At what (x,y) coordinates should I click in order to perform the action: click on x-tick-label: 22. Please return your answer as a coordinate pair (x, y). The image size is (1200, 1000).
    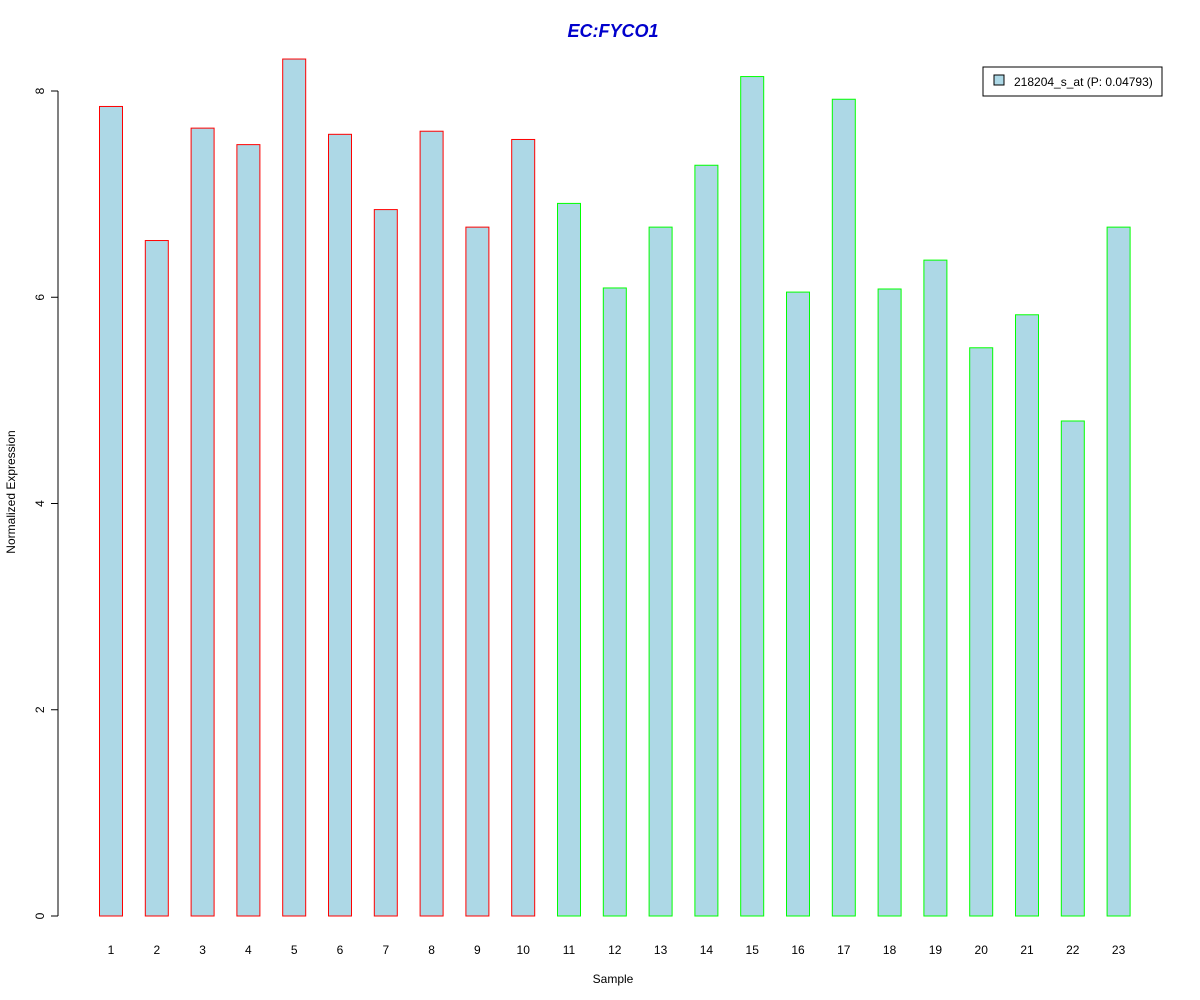
    Looking at the image, I should click on (1073, 950).